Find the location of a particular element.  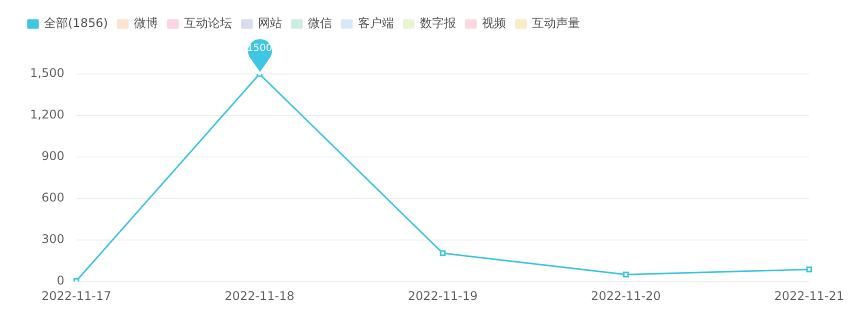

legend-label: 数字报 is located at coordinates (438, 23).